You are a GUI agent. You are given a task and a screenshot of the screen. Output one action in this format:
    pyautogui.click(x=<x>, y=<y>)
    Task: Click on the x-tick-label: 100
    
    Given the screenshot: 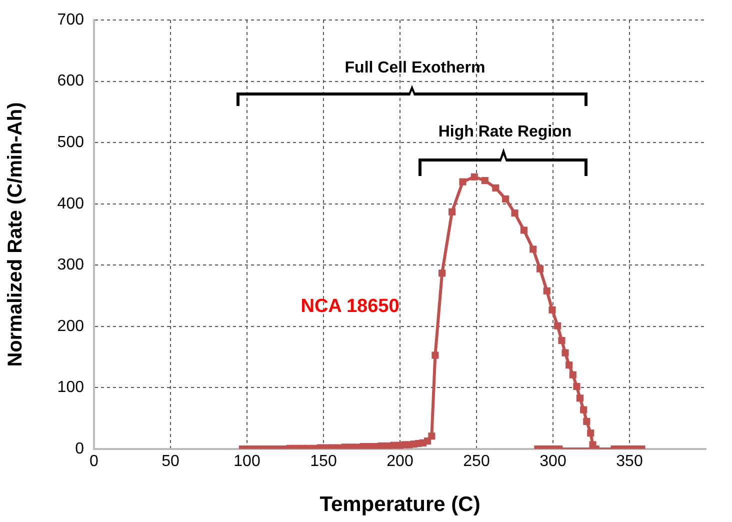 What is the action you would take?
    pyautogui.click(x=247, y=461)
    